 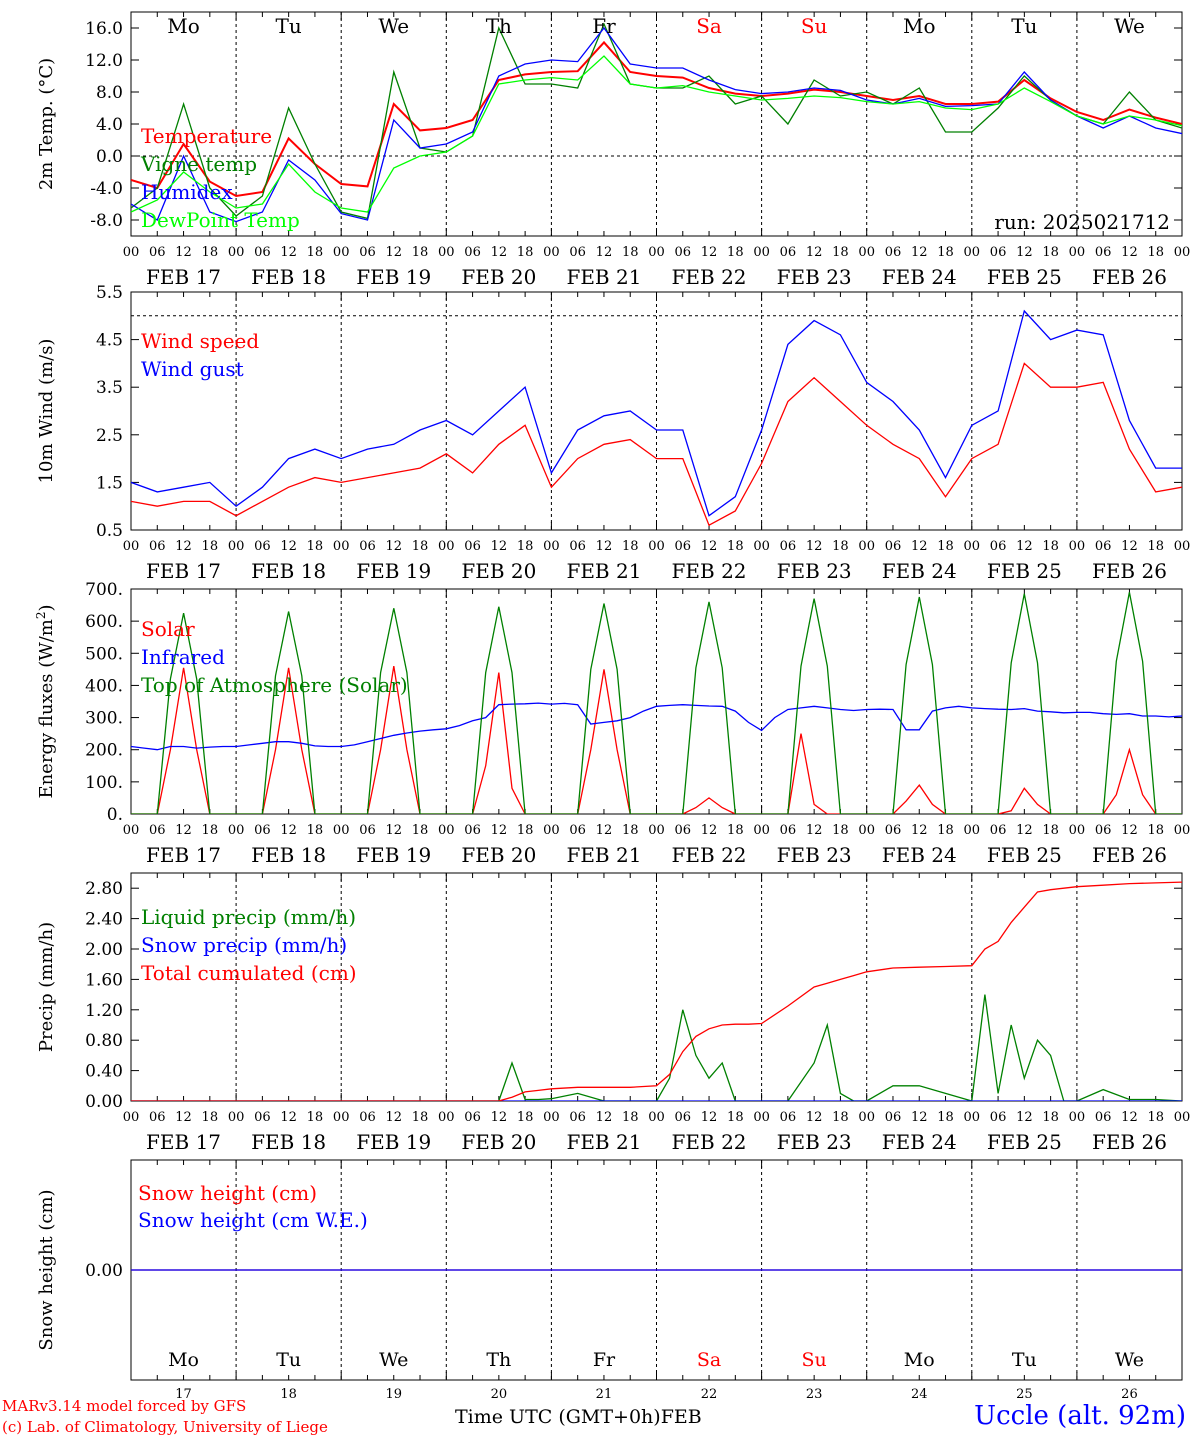 I want to click on weekday-label-top: Fr, so click(x=604, y=26).